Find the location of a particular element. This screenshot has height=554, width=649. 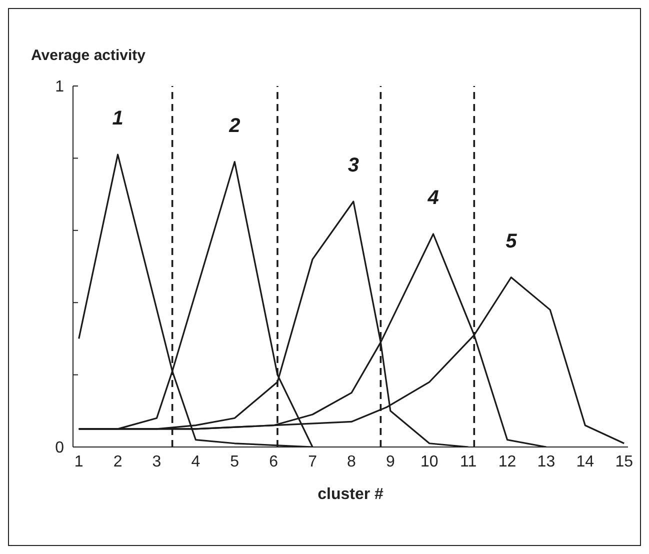

y-axis-title: Average activity is located at coordinates (88, 55).